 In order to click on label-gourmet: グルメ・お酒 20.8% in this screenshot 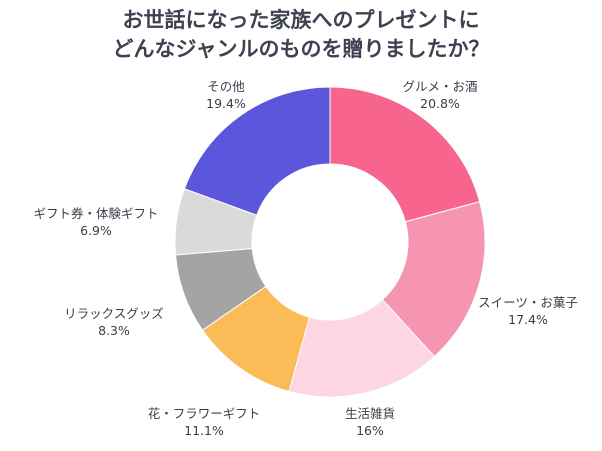, I will do `click(440, 95)`.